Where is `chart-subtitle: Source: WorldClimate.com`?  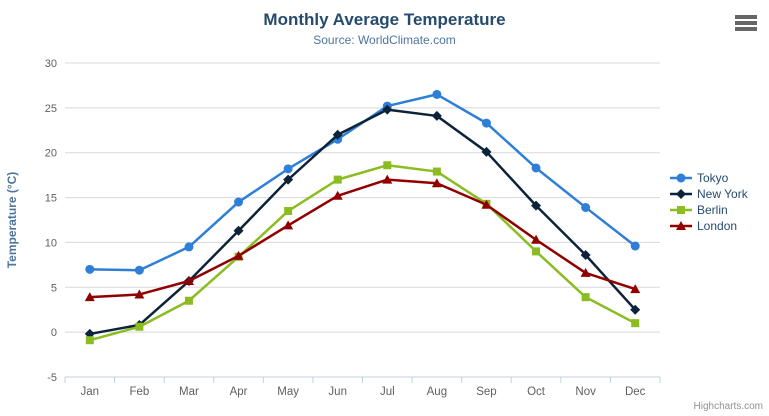 chart-subtitle: Source: WorldClimate.com is located at coordinates (384, 40).